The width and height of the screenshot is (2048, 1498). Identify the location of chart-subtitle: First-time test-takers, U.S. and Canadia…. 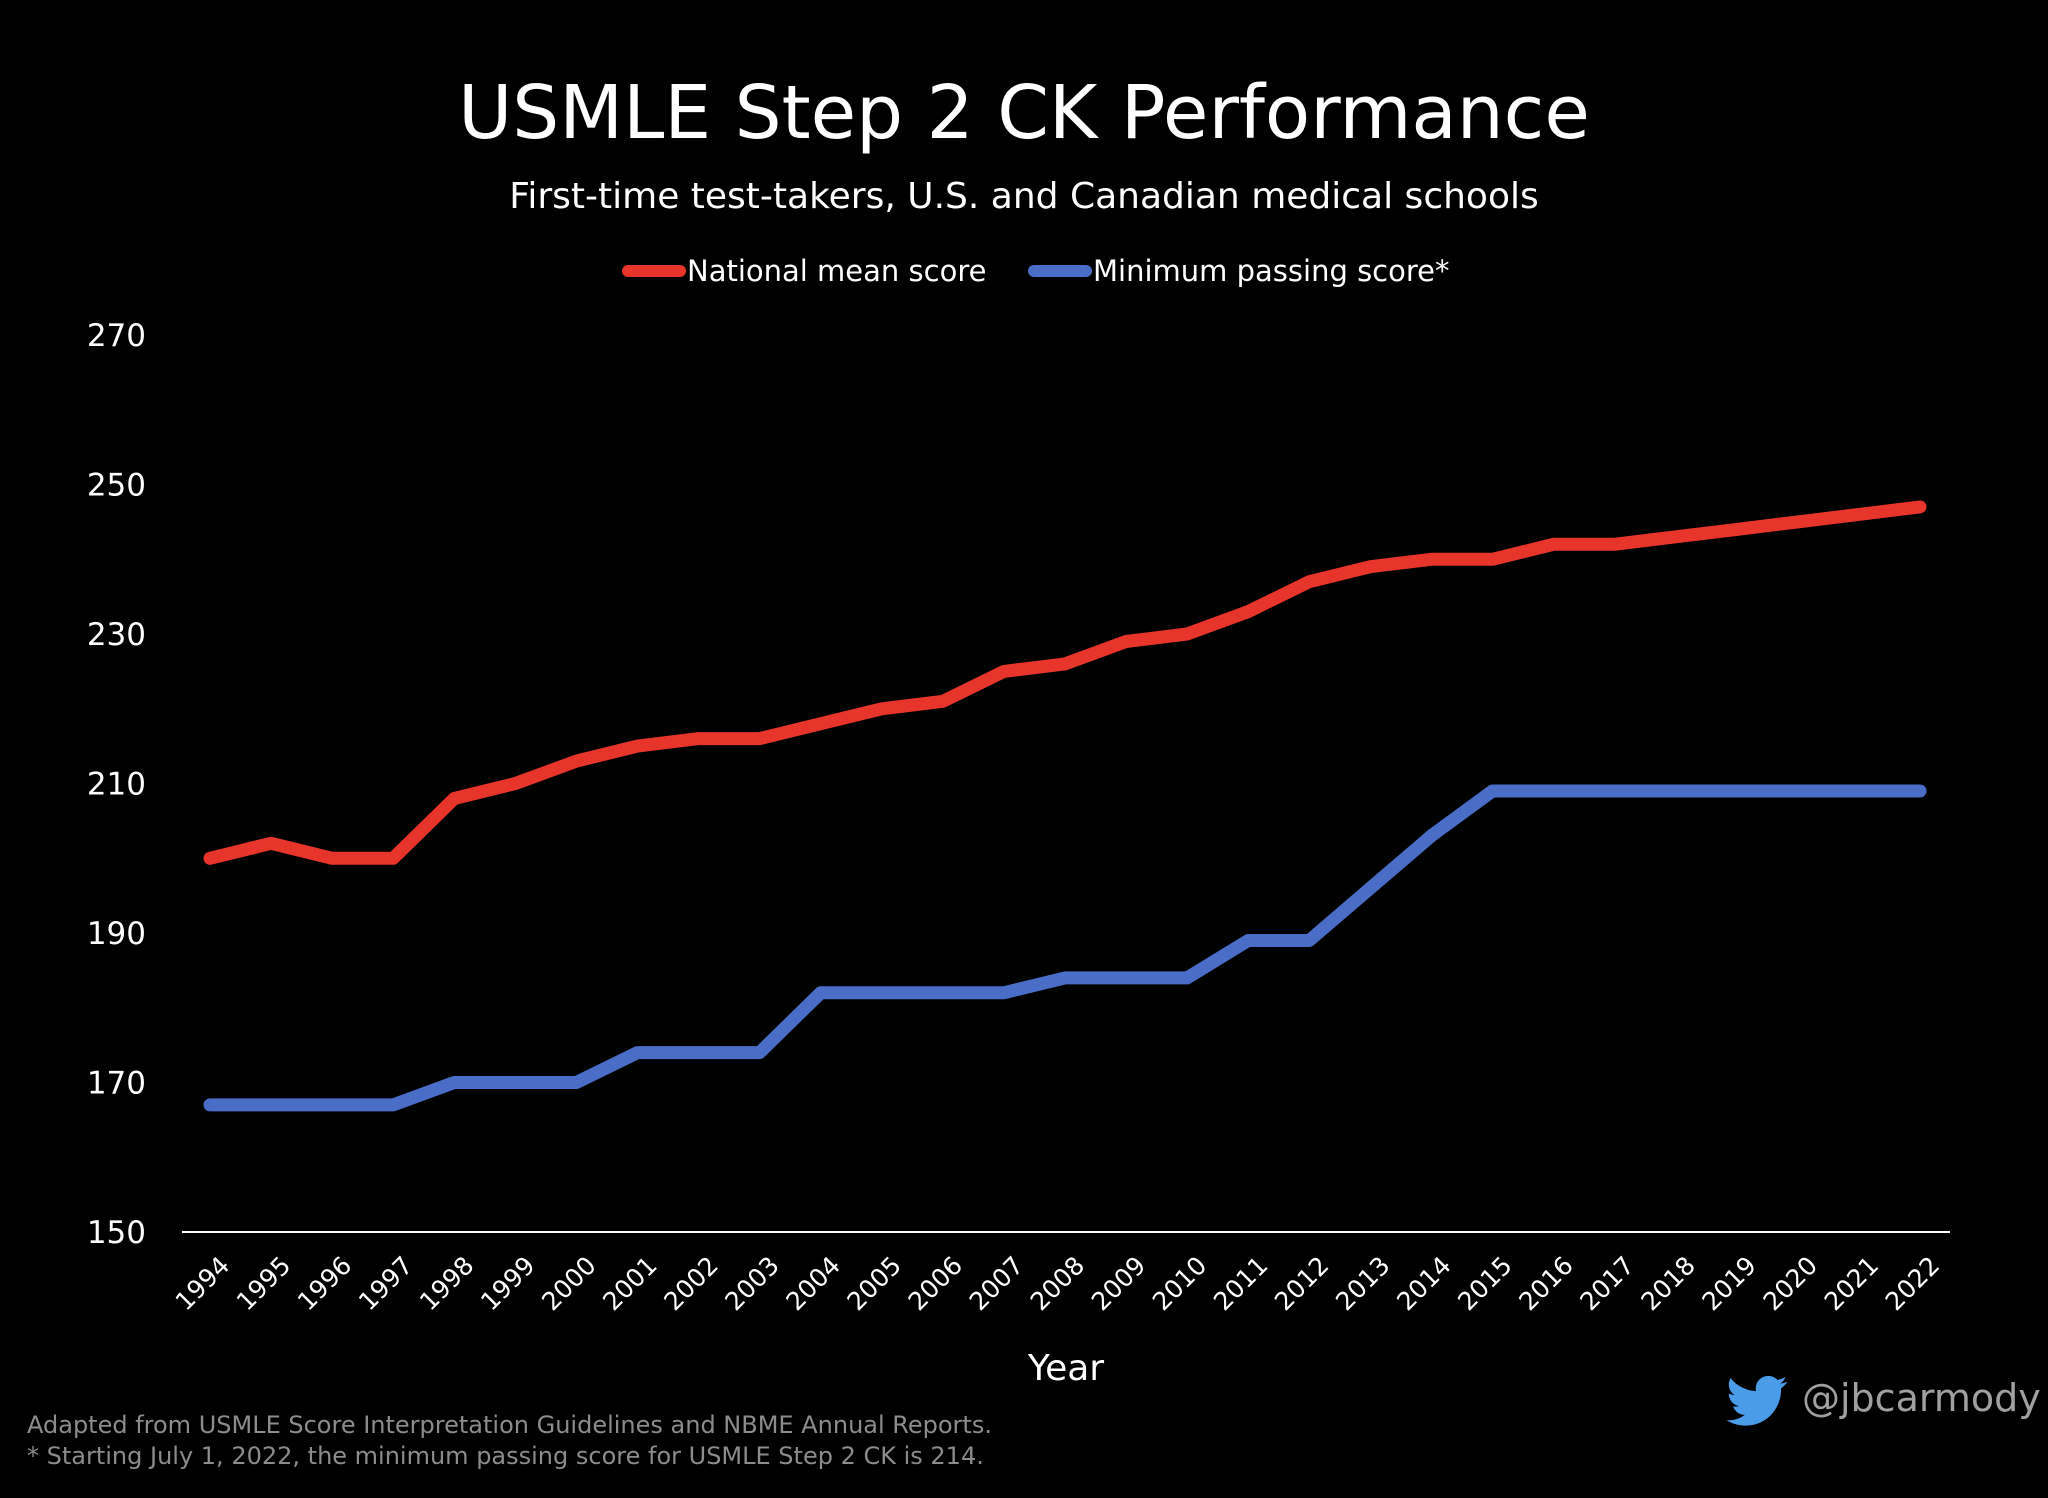
(1023, 196).